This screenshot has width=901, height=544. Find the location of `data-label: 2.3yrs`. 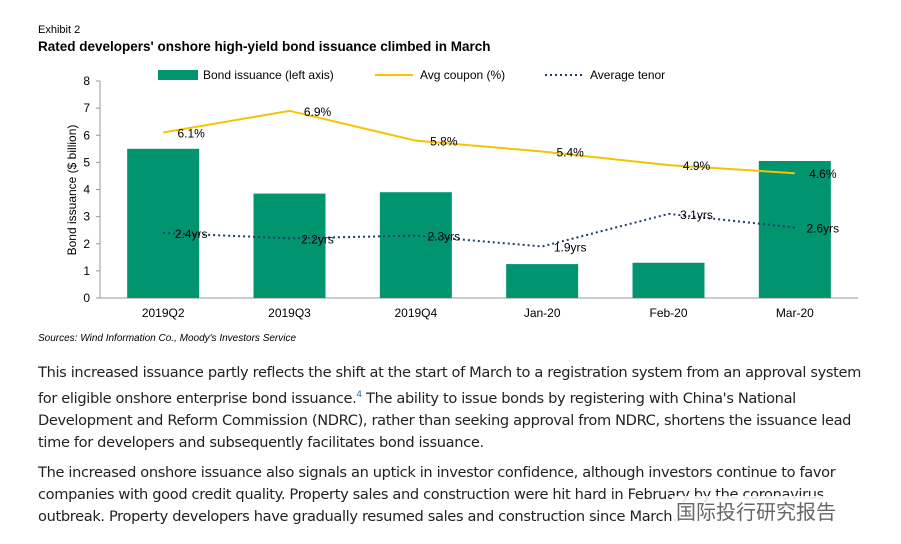

data-label: 2.3yrs is located at coordinates (443, 237).